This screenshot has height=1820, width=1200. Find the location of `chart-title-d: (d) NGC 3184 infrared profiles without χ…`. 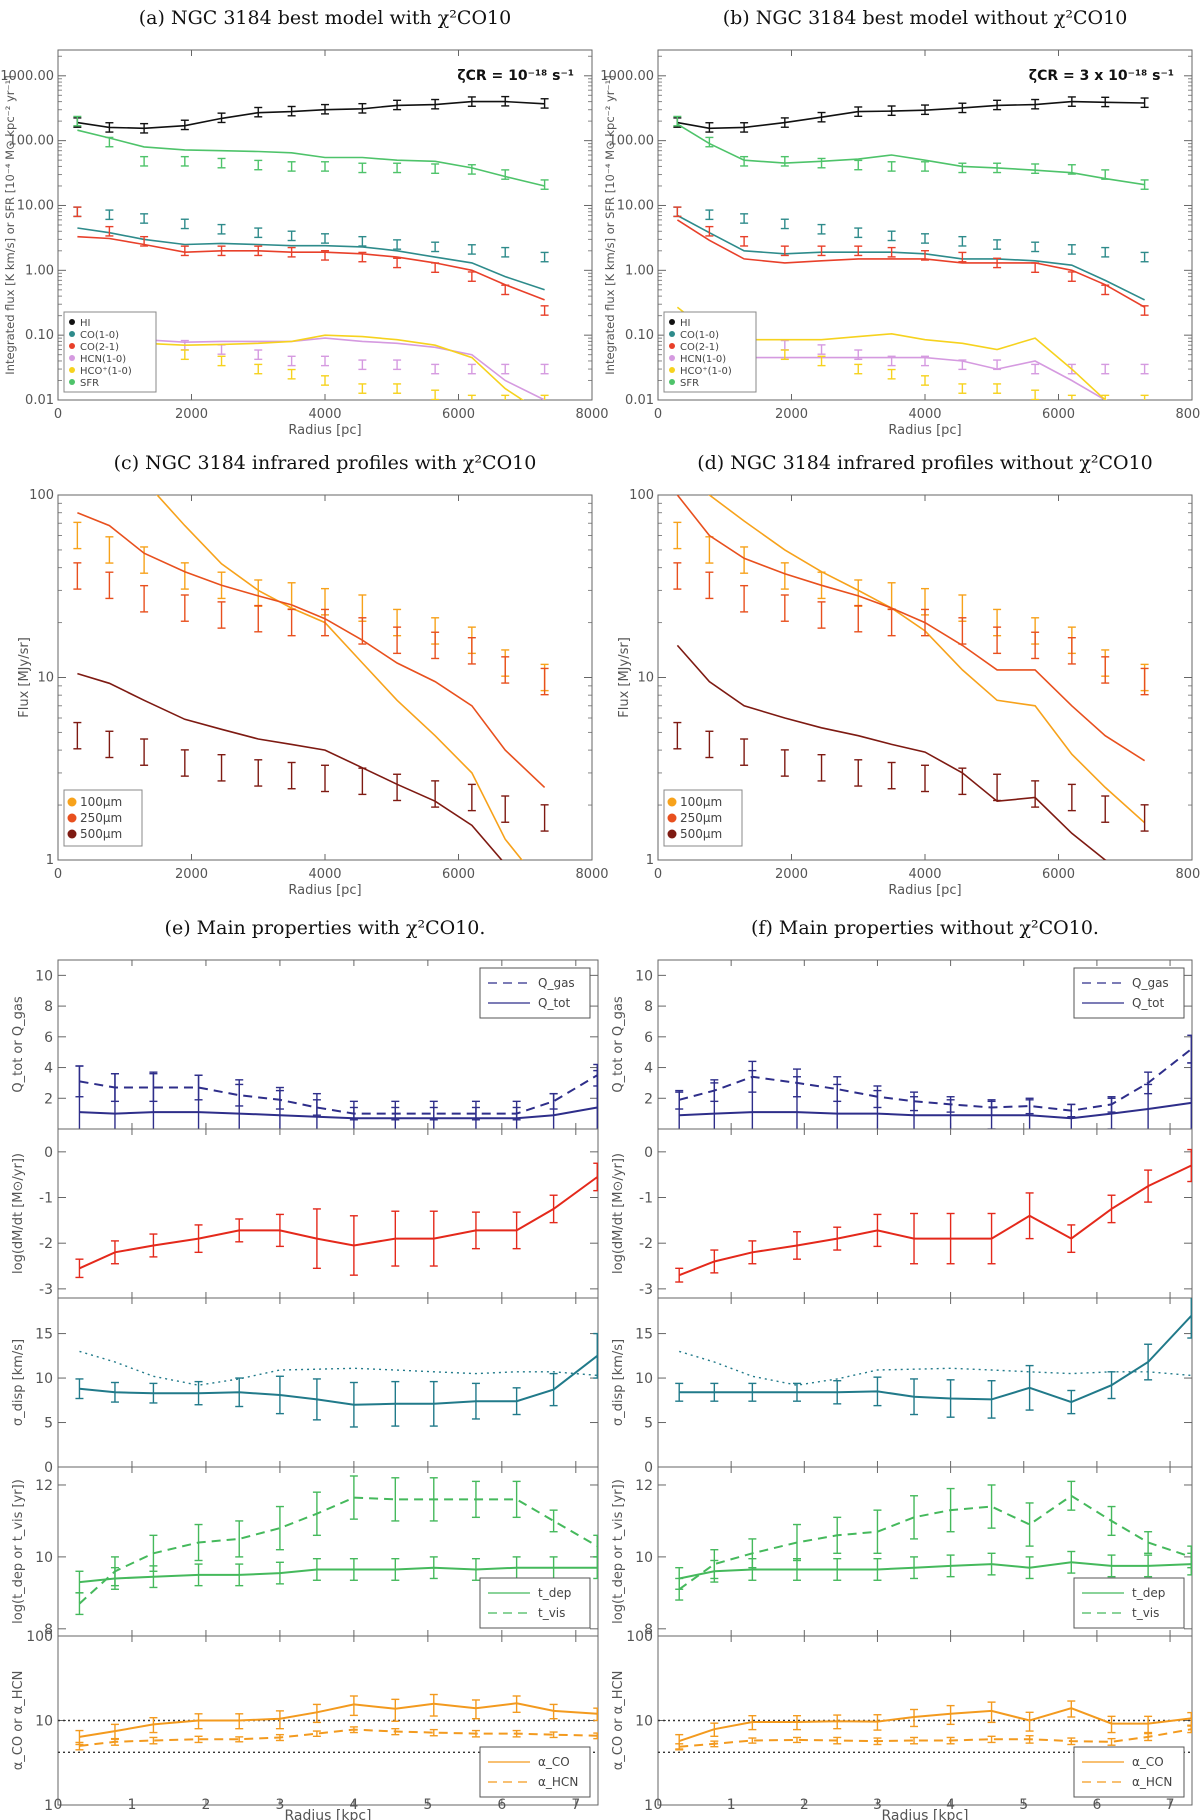

chart-title-d: (d) NGC 3184 infrared profiles without χ… is located at coordinates (925, 463).